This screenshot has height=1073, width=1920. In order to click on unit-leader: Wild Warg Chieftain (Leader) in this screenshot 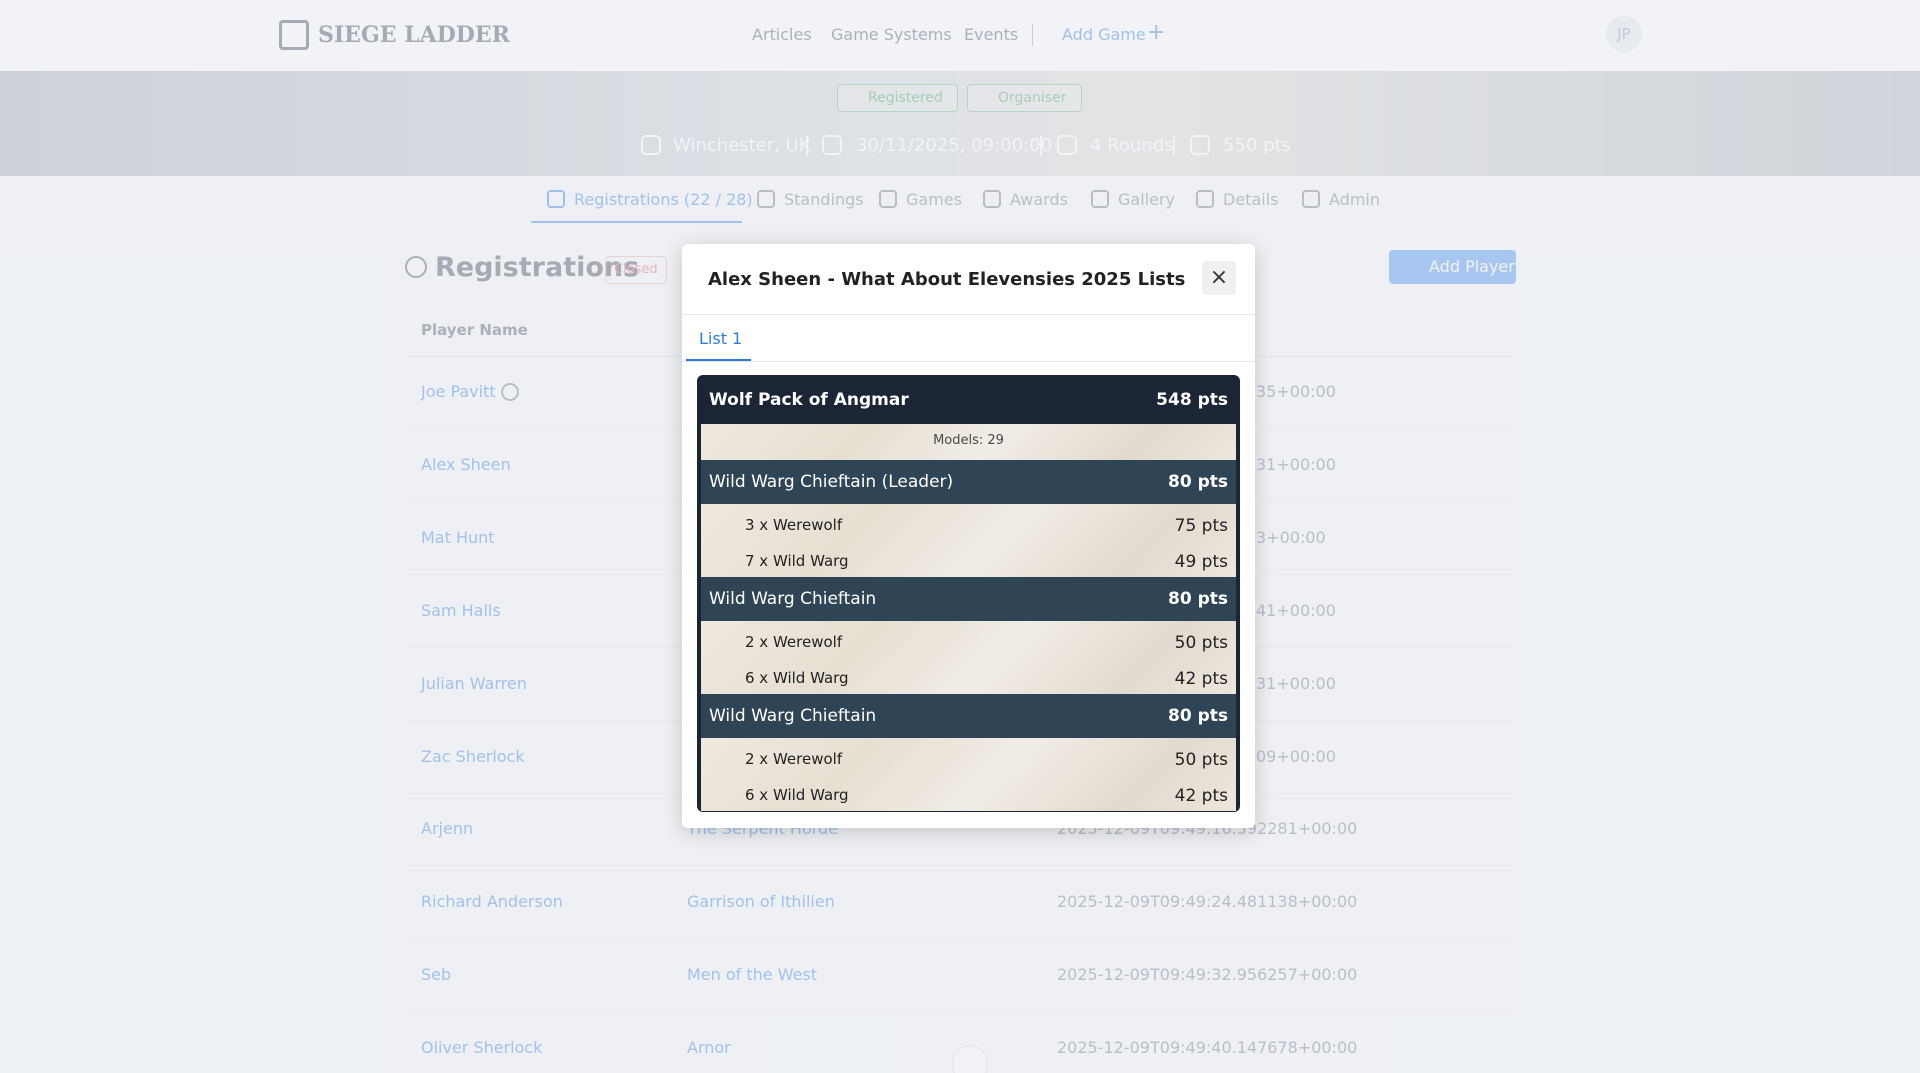, I will do `click(831, 482)`.